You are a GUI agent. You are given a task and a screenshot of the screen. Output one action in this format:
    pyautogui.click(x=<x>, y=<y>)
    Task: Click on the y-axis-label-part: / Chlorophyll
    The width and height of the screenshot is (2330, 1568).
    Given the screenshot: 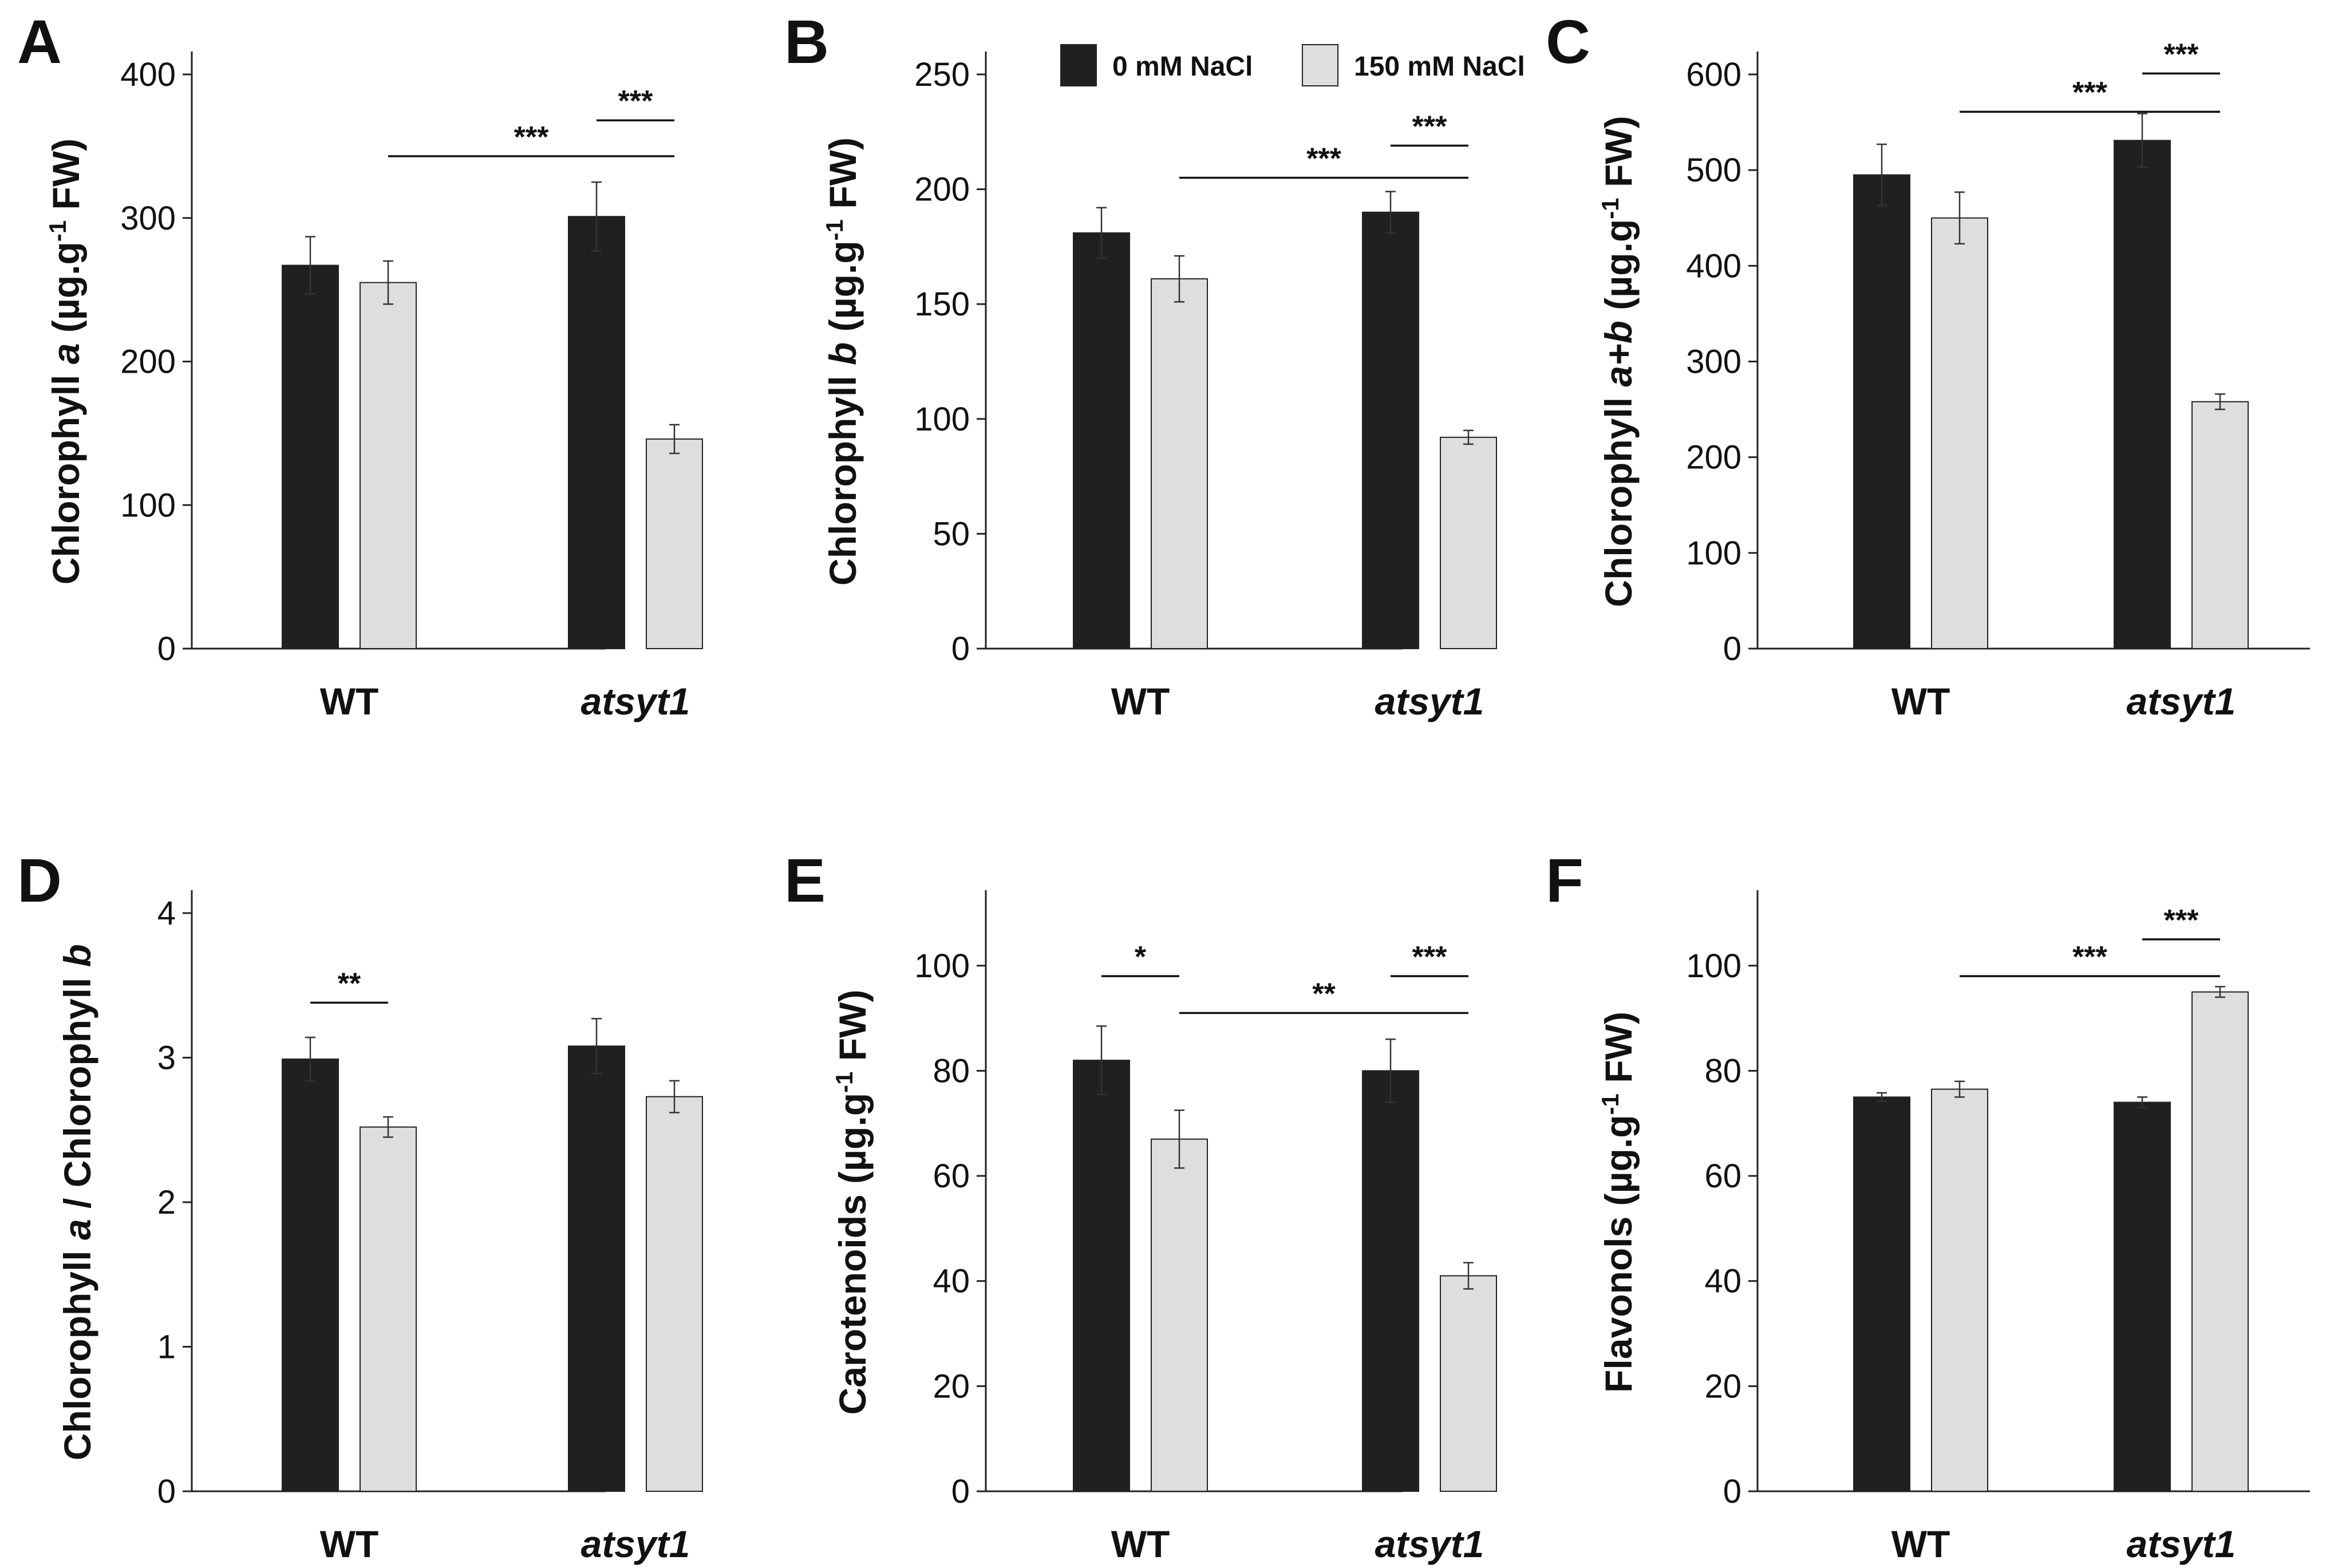 What is the action you would take?
    pyautogui.click(x=77, y=1093)
    